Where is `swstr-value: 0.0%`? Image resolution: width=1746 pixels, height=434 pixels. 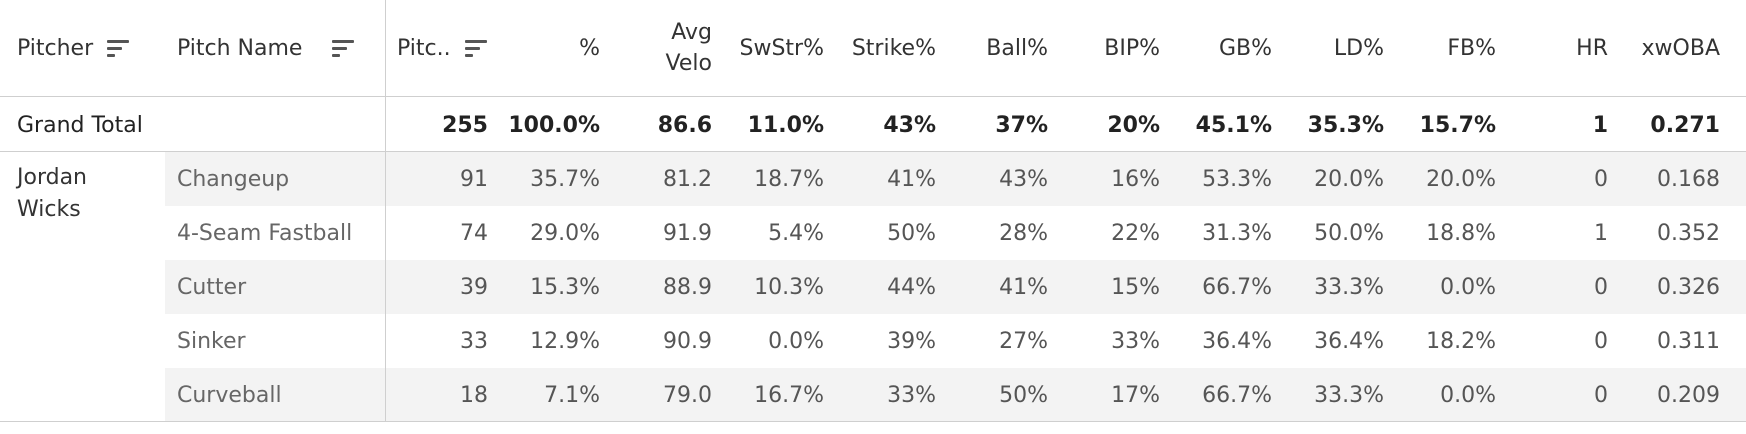
swstr-value: 0.0% is located at coordinates (796, 341).